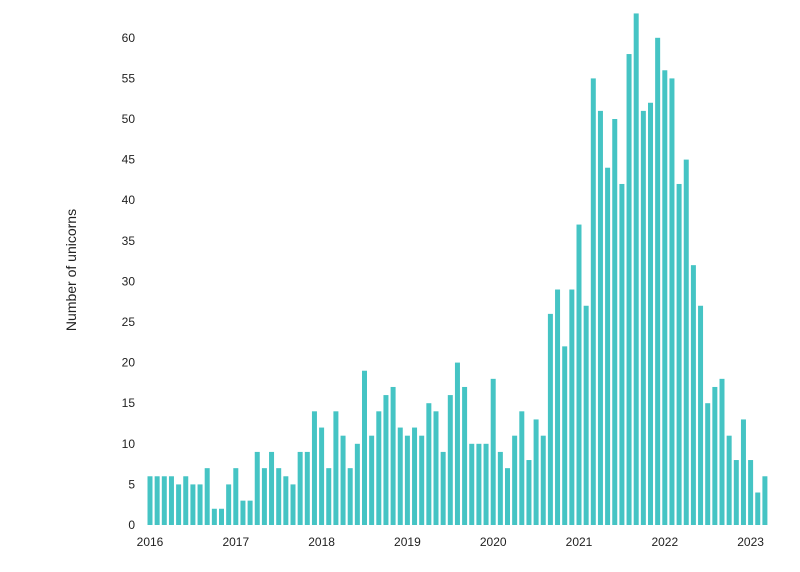 This screenshot has height=572, width=800. Describe the element at coordinates (579, 542) in the screenshot. I see `x-tick-label: 2021` at that location.